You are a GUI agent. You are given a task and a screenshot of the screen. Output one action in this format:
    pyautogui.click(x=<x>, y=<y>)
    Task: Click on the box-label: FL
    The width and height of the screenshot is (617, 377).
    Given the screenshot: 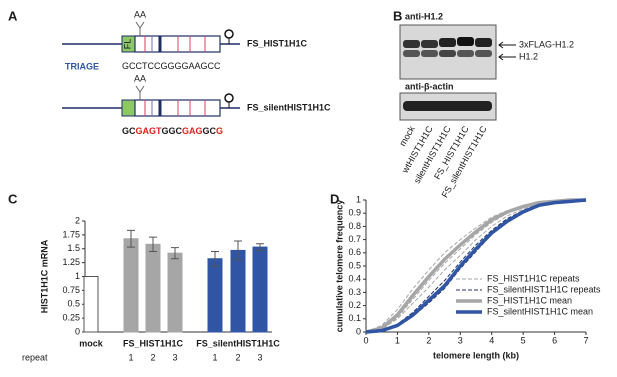 What is the action you would take?
    pyautogui.click(x=127, y=44)
    